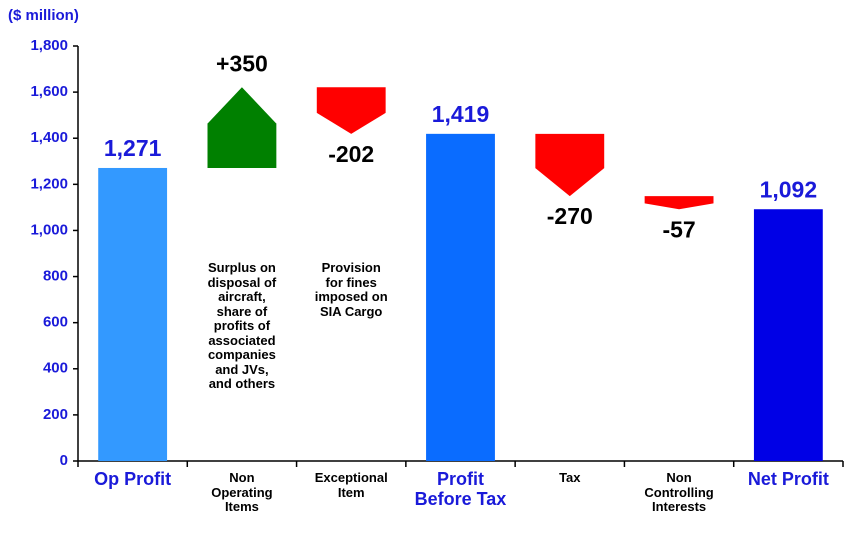 The image size is (850, 533). I want to click on value-label: +350, so click(242, 63).